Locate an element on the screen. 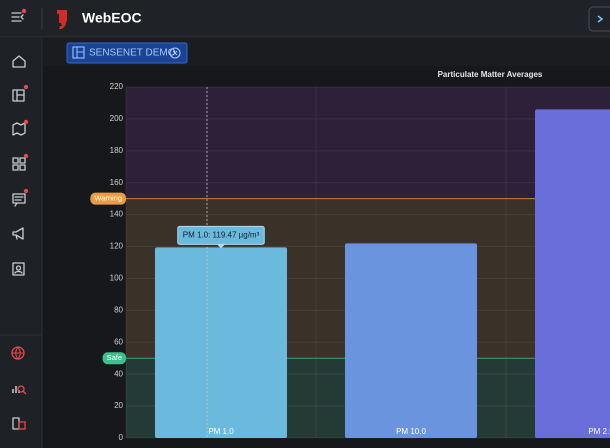 The width and height of the screenshot is (610, 448). threshold-label: Warning is located at coordinates (108, 198).